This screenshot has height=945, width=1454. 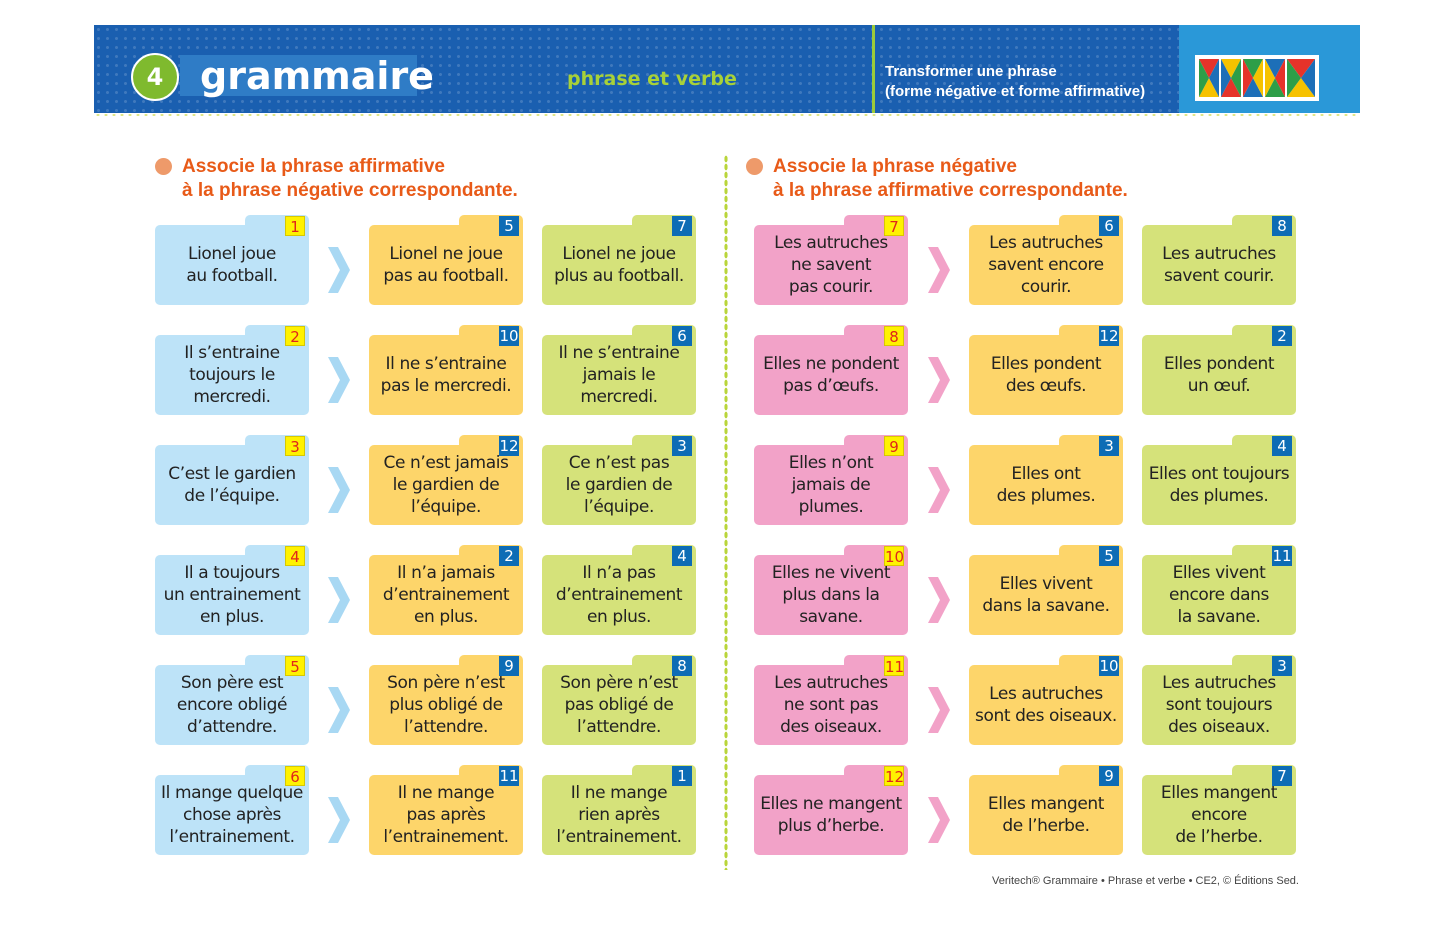 I want to click on bullet-icon, so click(x=163, y=166).